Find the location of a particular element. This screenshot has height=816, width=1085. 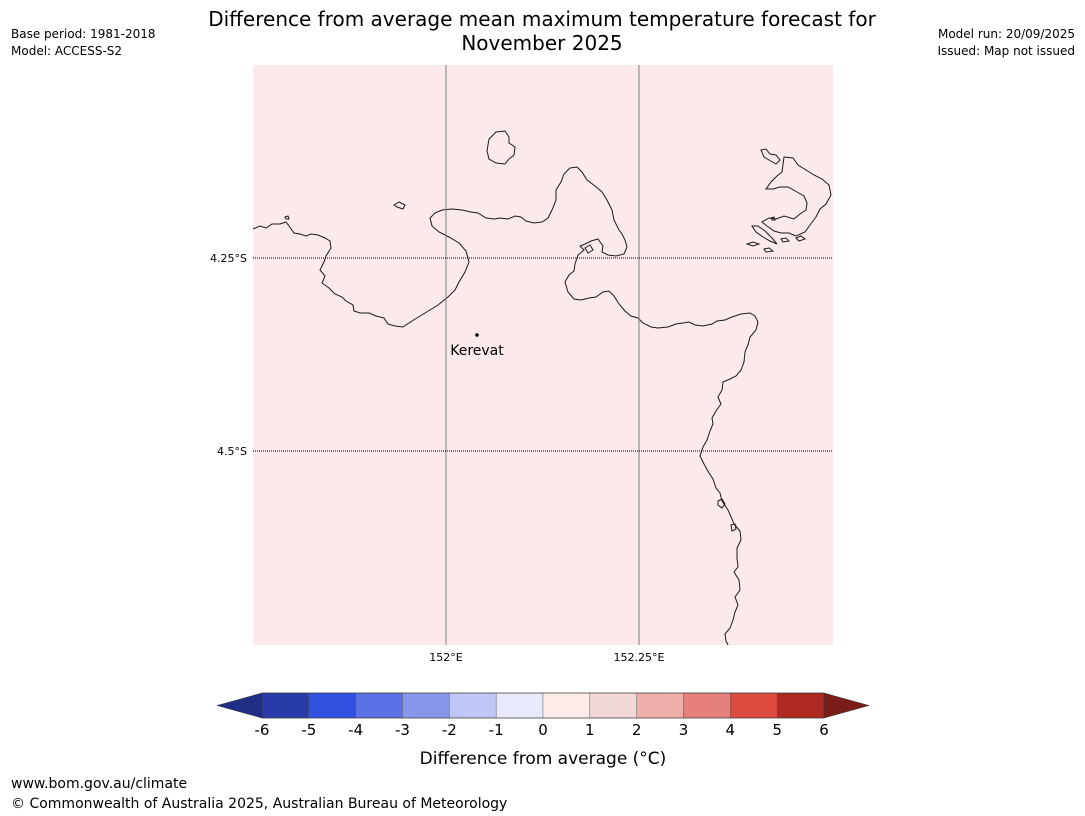

legend-tick-label: 2 is located at coordinates (637, 730).